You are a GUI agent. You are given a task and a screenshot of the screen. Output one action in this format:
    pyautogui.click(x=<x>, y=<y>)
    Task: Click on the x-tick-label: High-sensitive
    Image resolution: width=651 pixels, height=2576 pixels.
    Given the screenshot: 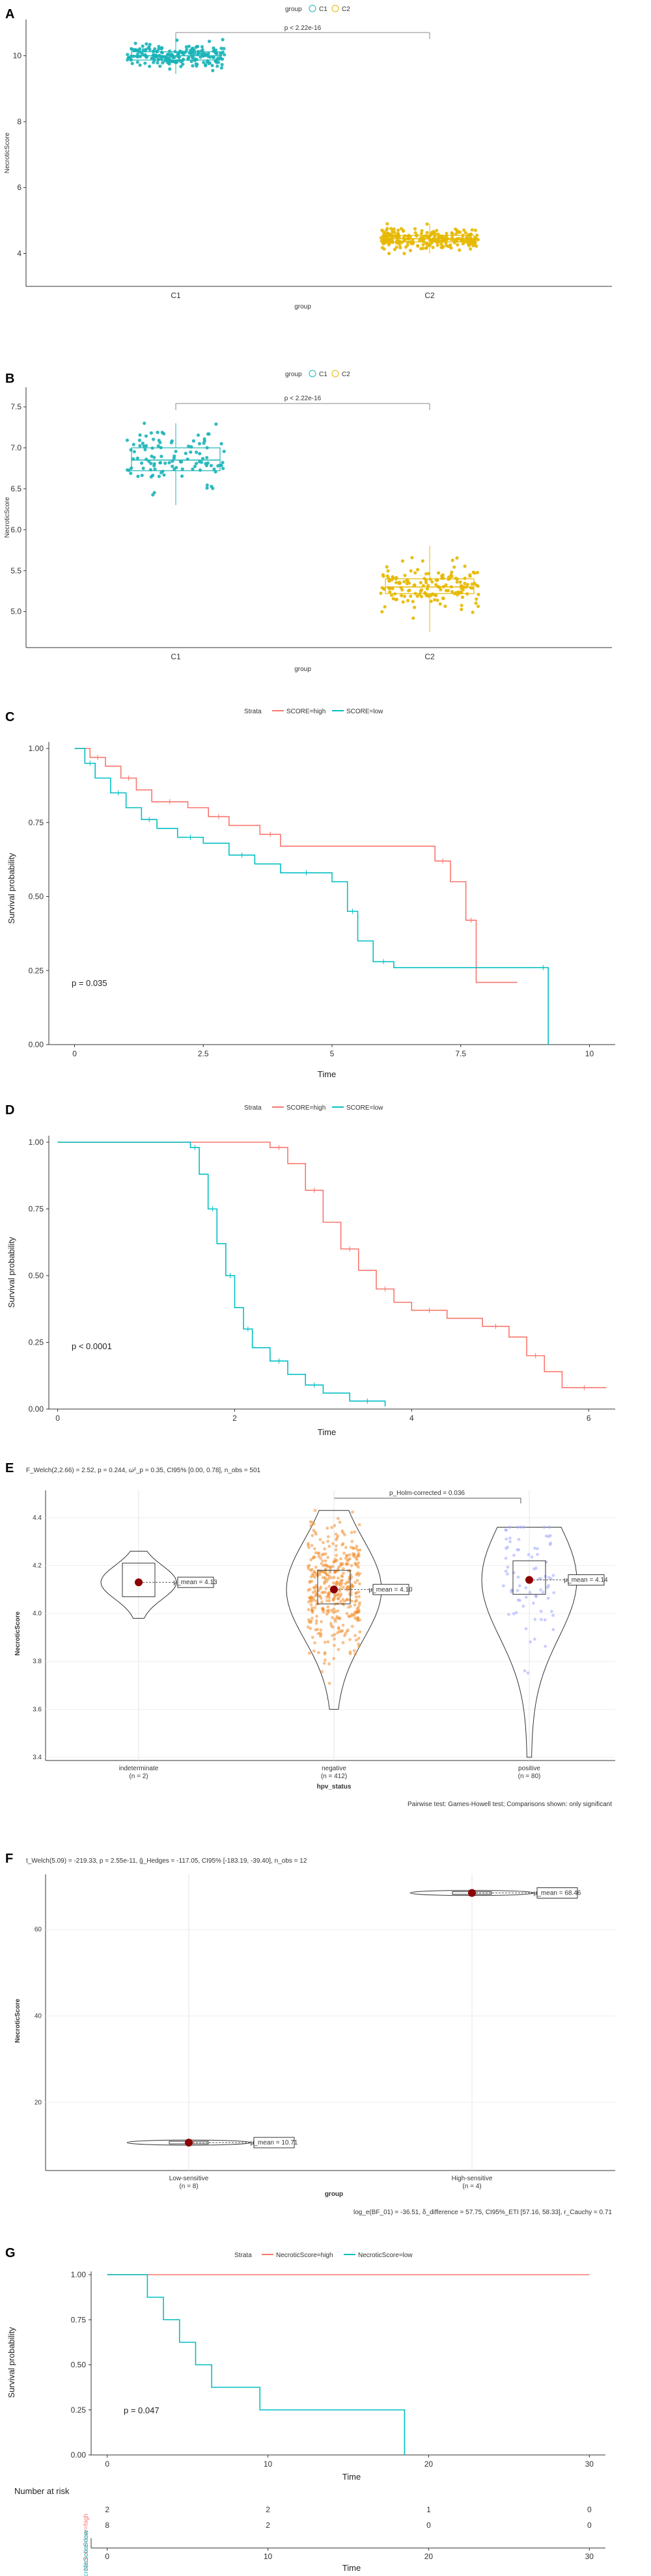 What is the action you would take?
    pyautogui.click(x=472, y=2178)
    